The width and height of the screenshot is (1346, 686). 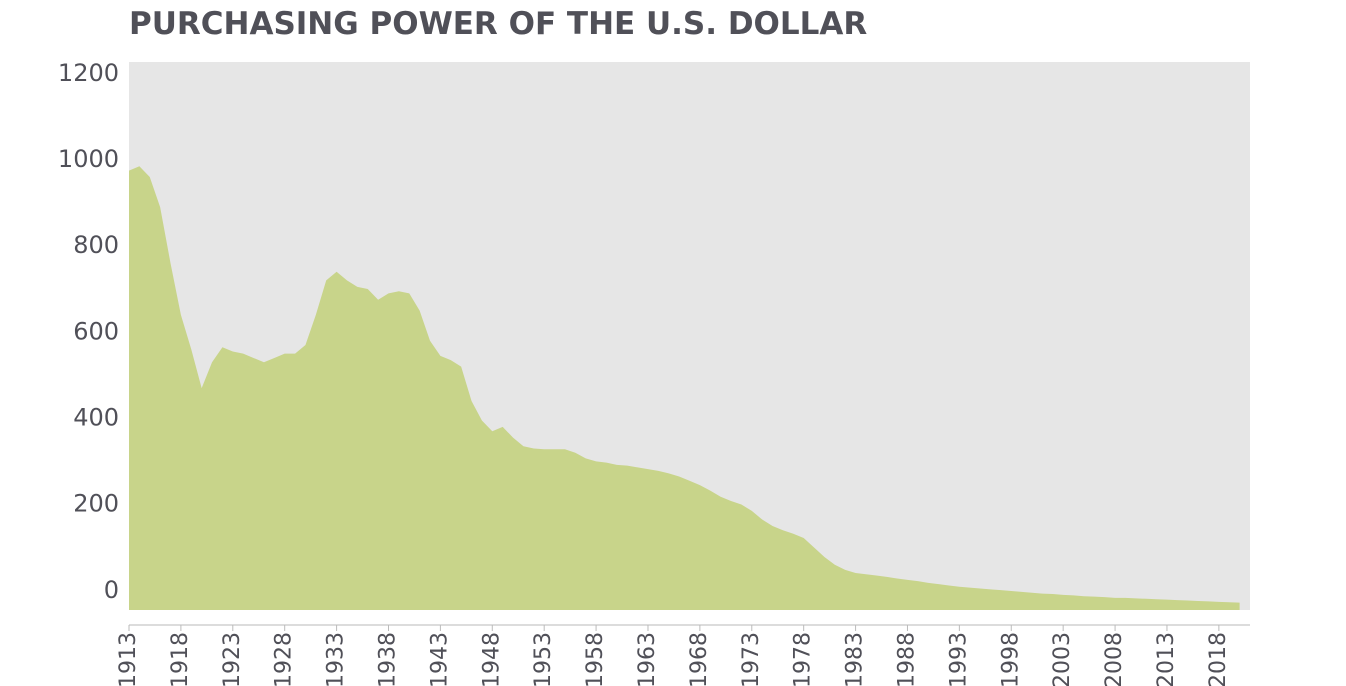 What do you see at coordinates (232, 659) in the screenshot?
I see `x-tick-label: 1923` at bounding box center [232, 659].